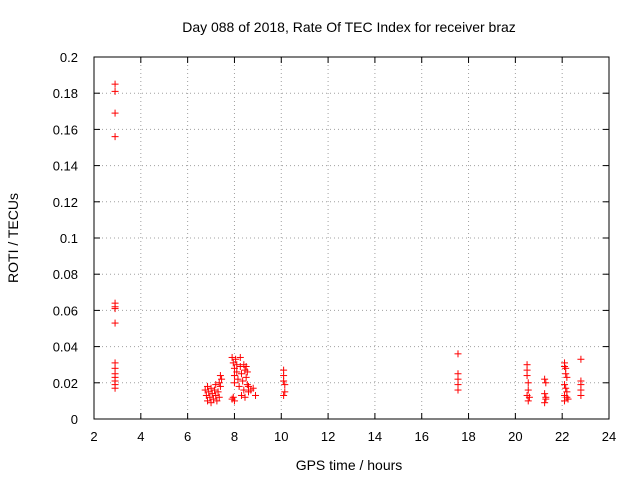  I want to click on x-tick-label: 4, so click(140, 436).